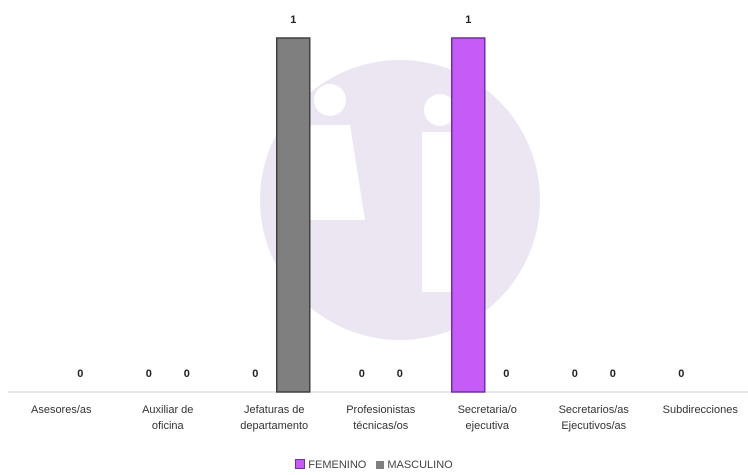  I want to click on x-tick-label: Jefaturas de departamento, so click(274, 418).